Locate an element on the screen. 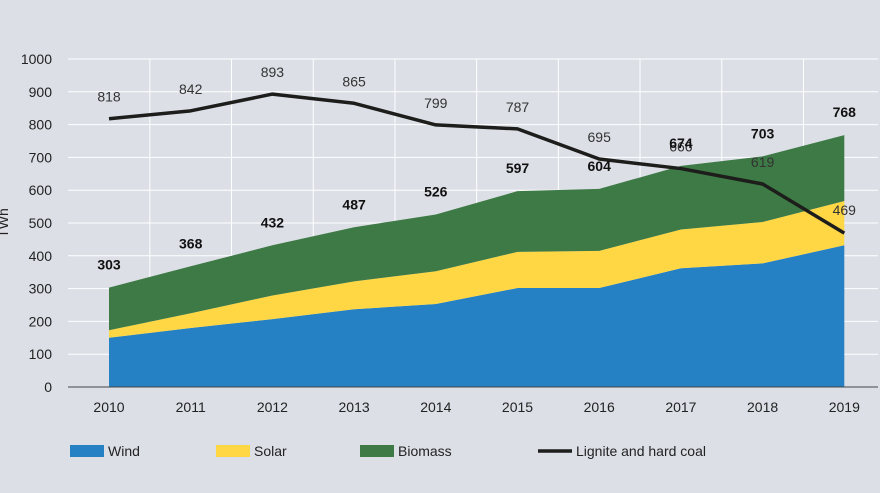 This screenshot has height=493, width=880. total-renewables-label: 432 is located at coordinates (273, 222).